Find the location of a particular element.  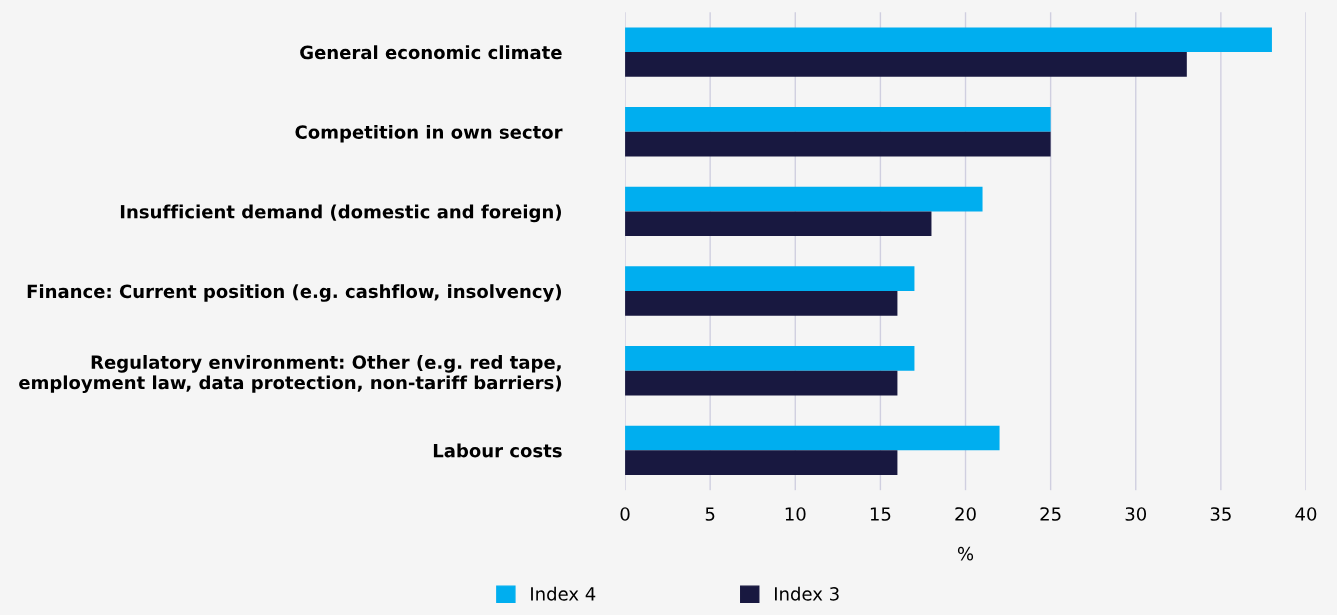

legend-label: Index 4 is located at coordinates (563, 593).